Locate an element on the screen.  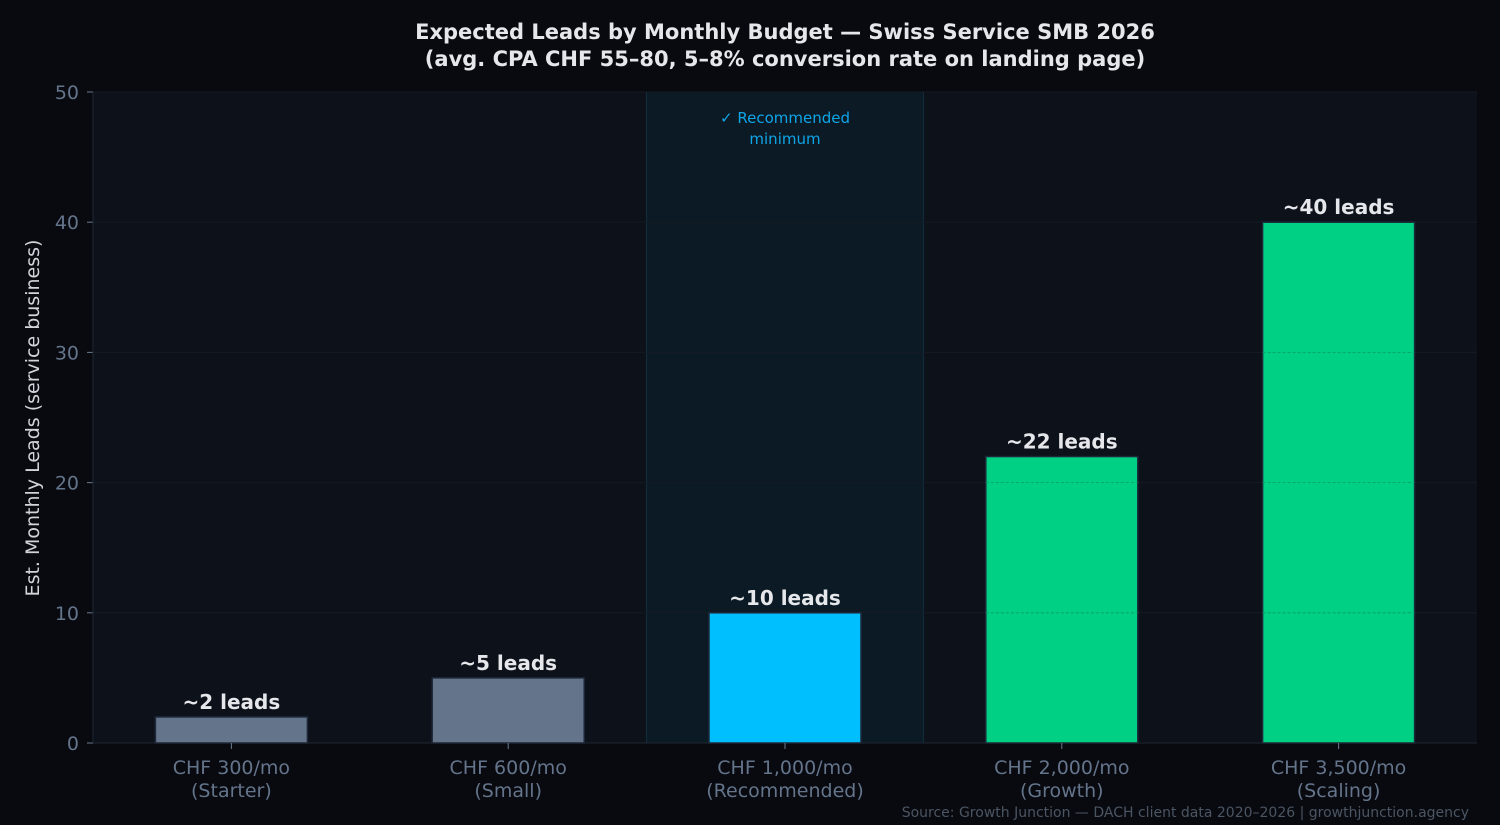
x-tick-label: CHF 600/mo (Small) is located at coordinates (508, 779).